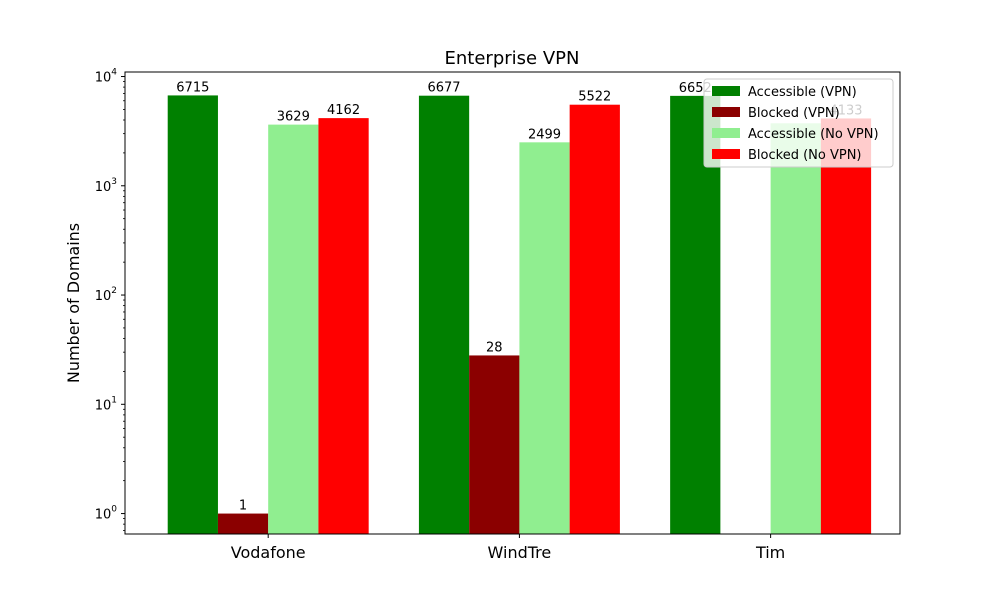  What do you see at coordinates (106, 295) in the screenshot?
I see `y-tick-label: 10²` at bounding box center [106, 295].